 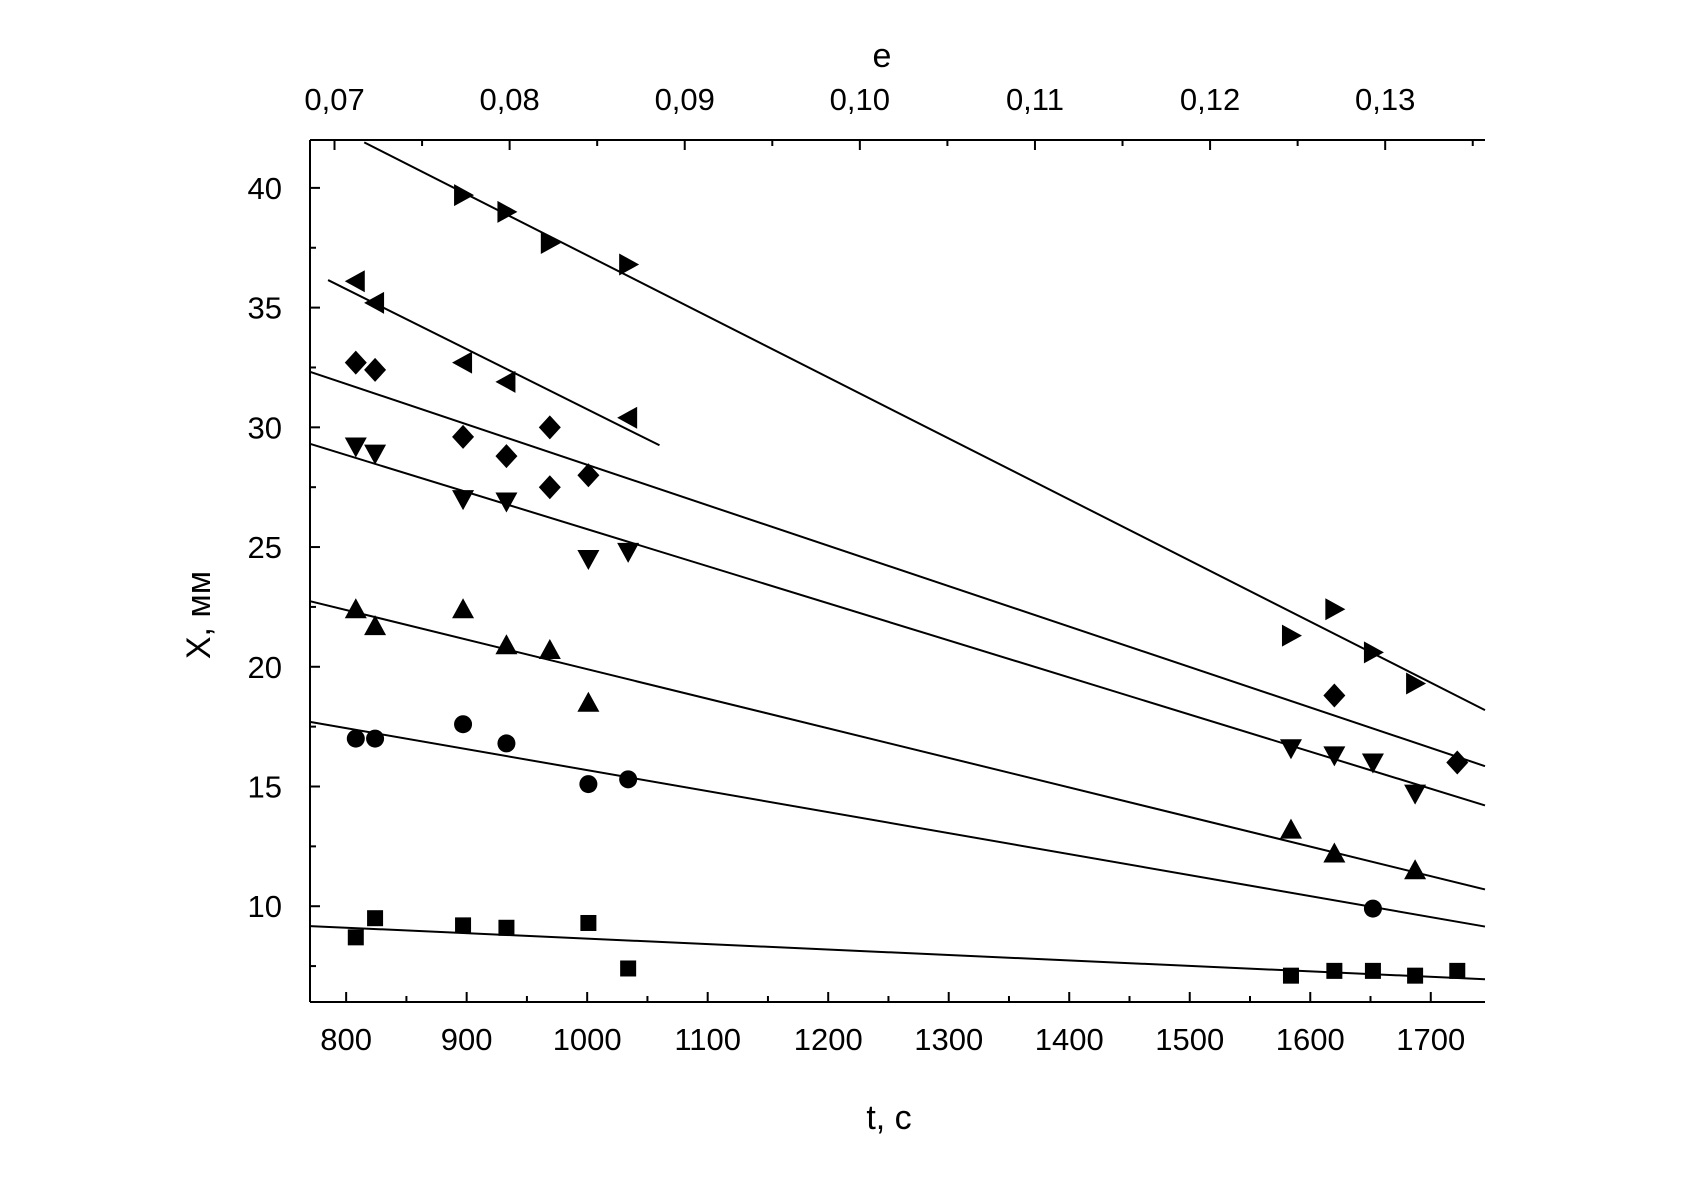 I want to click on y-tick-label: 15, so click(x=265, y=787).